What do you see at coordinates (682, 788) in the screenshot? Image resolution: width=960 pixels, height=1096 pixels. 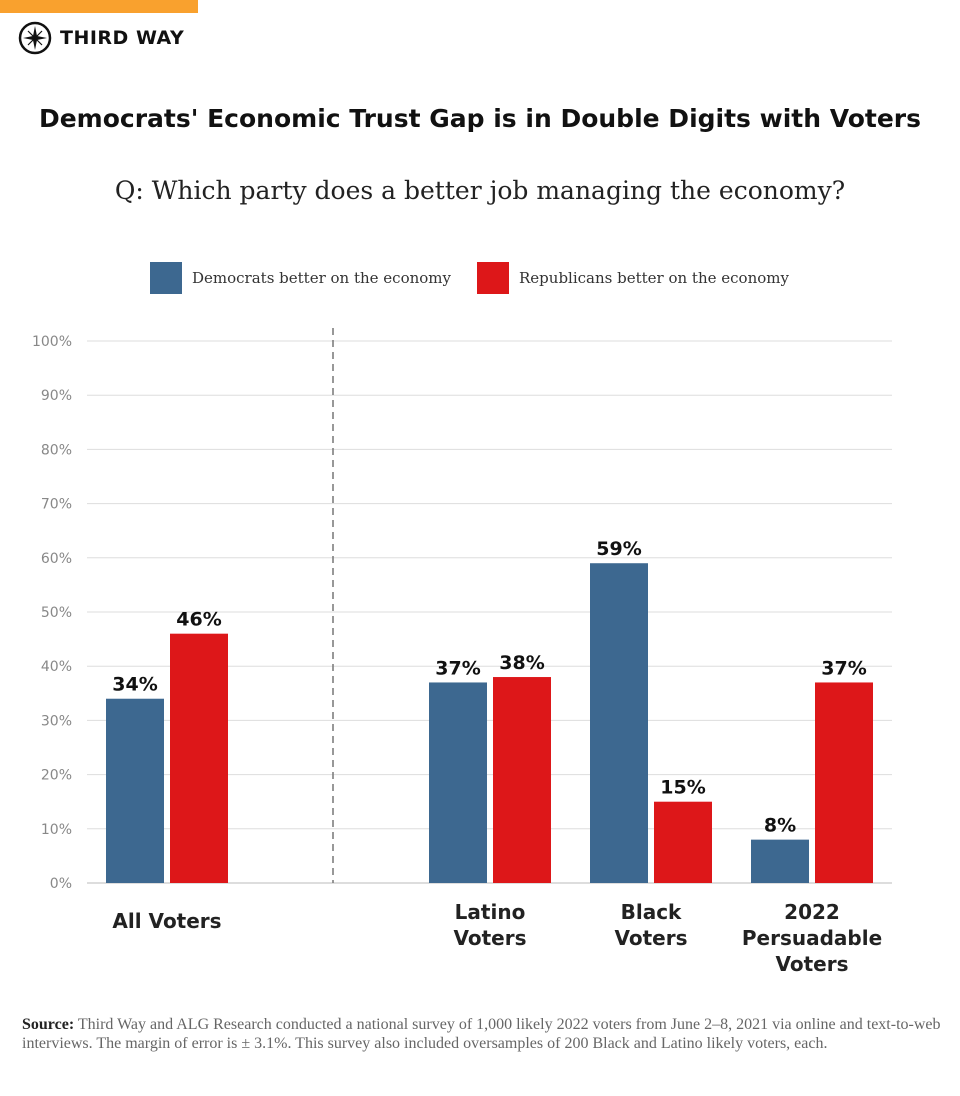 I see `data-label: 15%` at bounding box center [682, 788].